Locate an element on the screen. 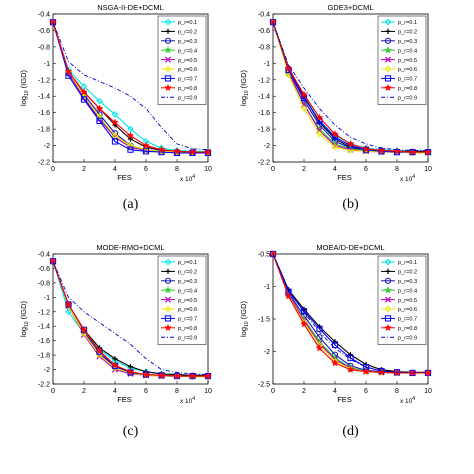  x-tick-label: 8 is located at coordinates (397, 391).